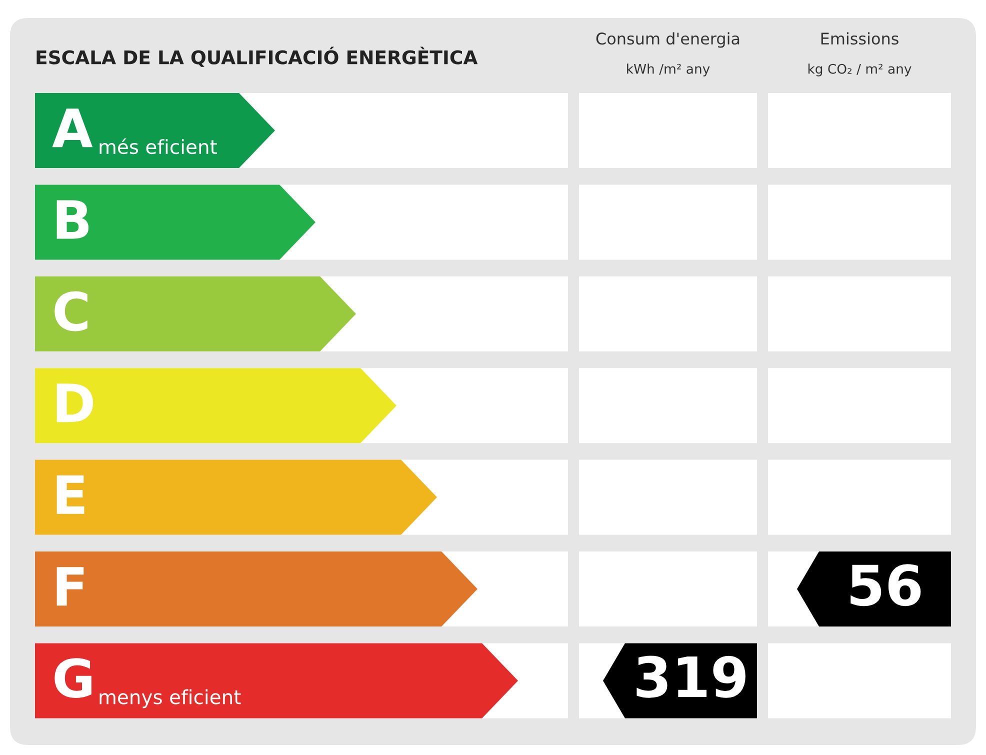 This screenshot has height=755, width=986. I want to click on text: kWh /m² any, so click(668, 70).